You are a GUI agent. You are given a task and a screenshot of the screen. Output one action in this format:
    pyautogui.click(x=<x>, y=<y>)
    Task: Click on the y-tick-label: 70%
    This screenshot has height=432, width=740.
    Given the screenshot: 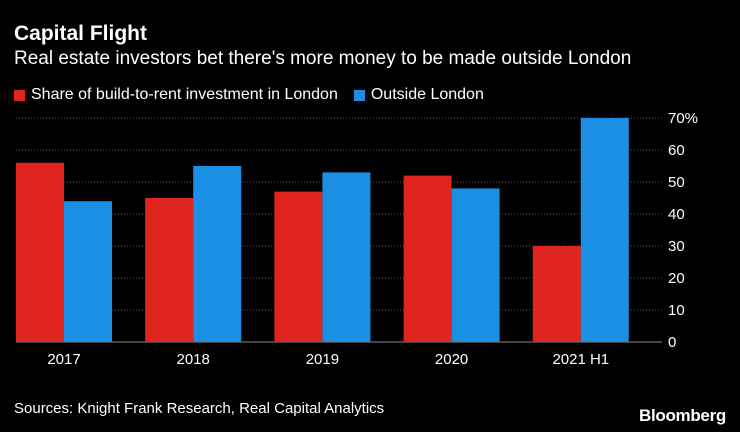 What is the action you would take?
    pyautogui.click(x=683, y=118)
    